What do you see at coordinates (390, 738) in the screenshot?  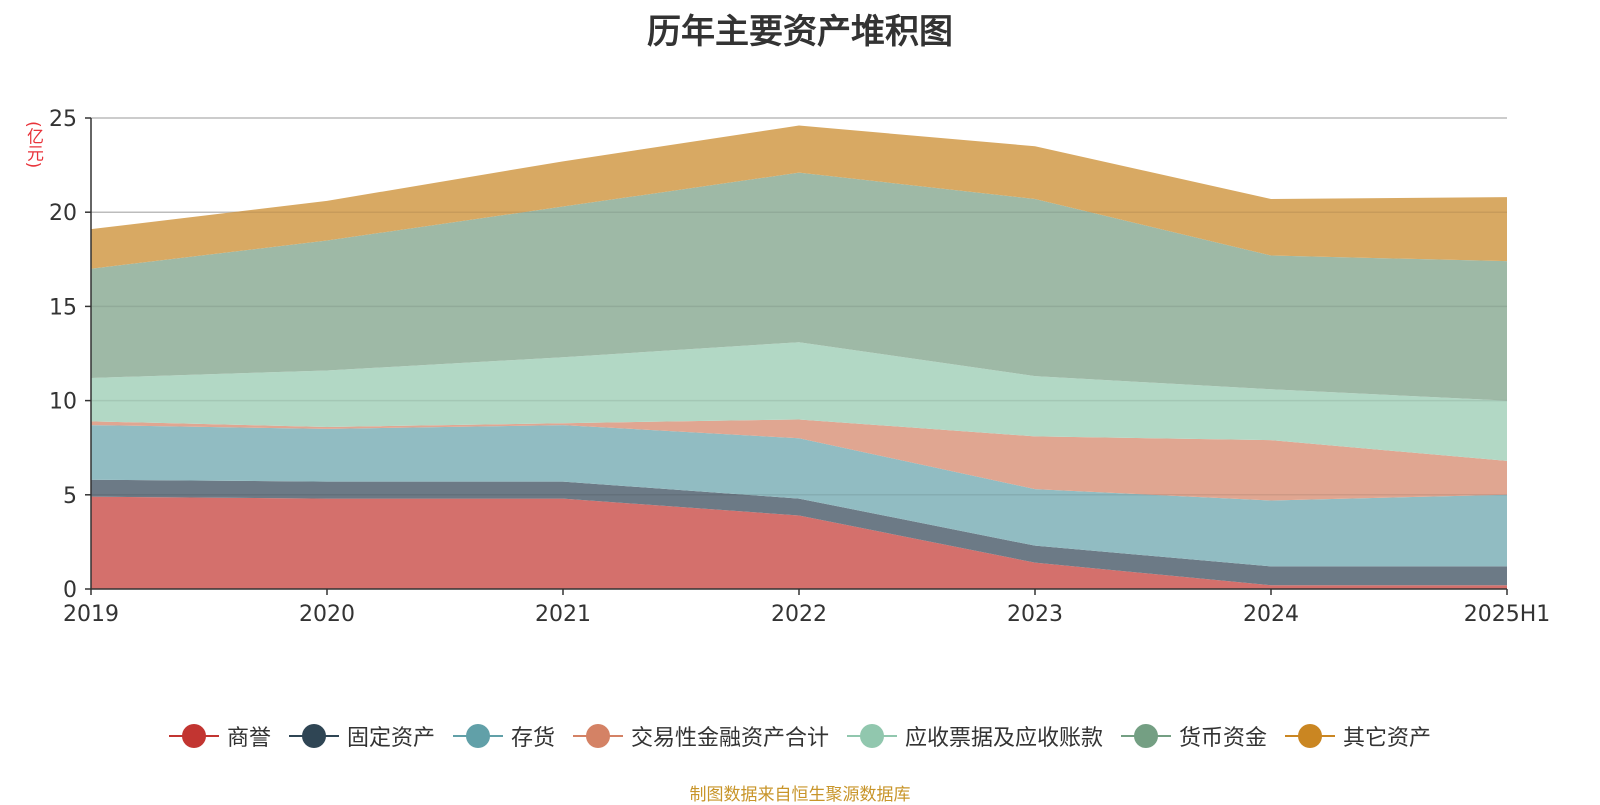 I see `legend-label: 固定资产` at bounding box center [390, 738].